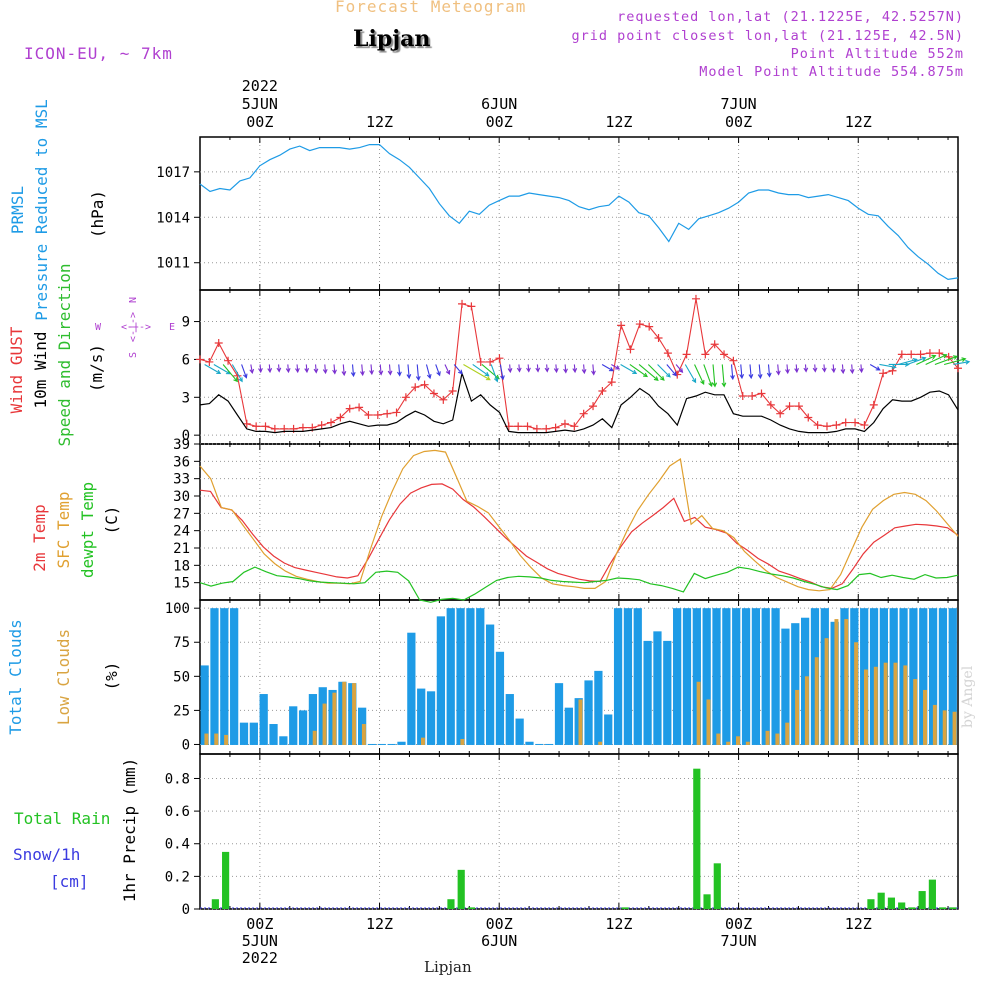 Image resolution: width=1000 pixels, height=1000 pixels. Describe the element at coordinates (877, 54) in the screenshot. I see `point-altitude: Point Altitude 552m` at that location.